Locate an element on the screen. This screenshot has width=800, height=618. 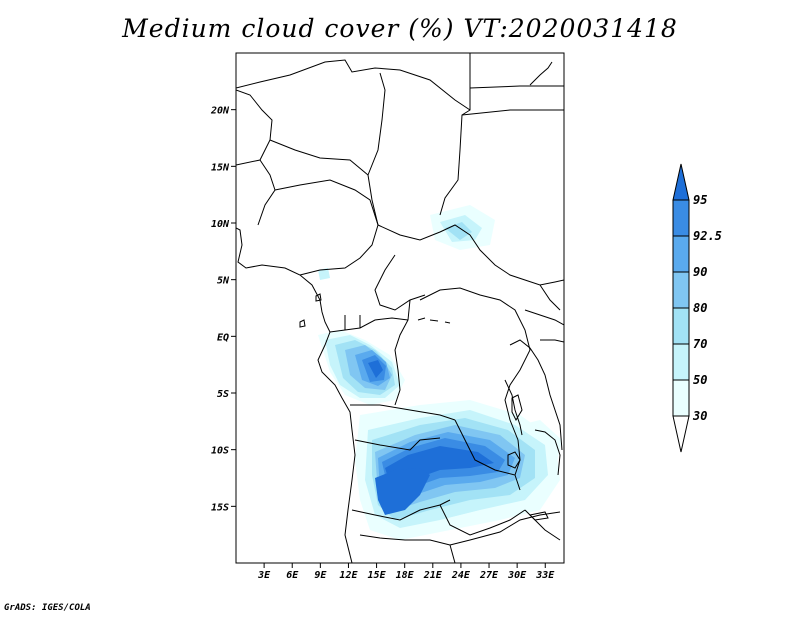
x-tick-label: 21E is located at coordinates (433, 575).